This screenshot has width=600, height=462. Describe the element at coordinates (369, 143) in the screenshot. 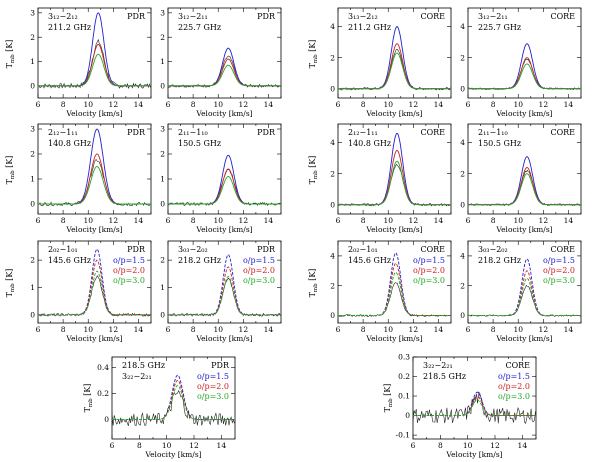

I see `frequency-label: 140.8 GHz` at that location.